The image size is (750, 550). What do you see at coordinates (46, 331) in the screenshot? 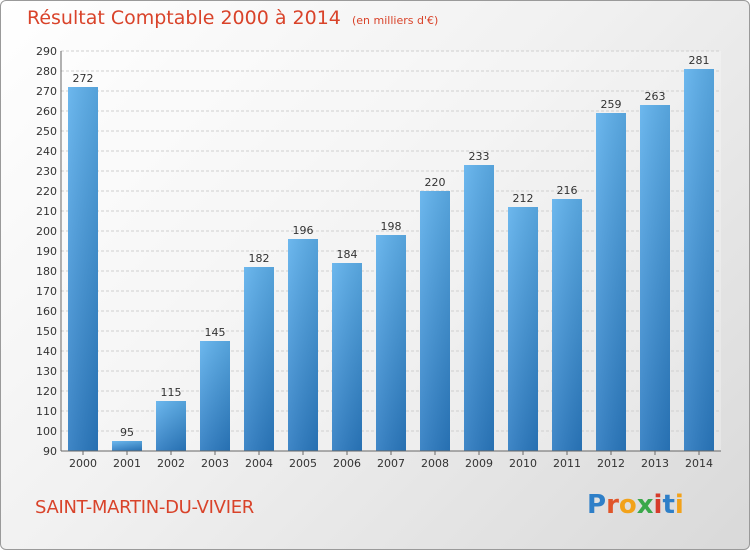
I see `y-tick-label: 150` at bounding box center [46, 331].